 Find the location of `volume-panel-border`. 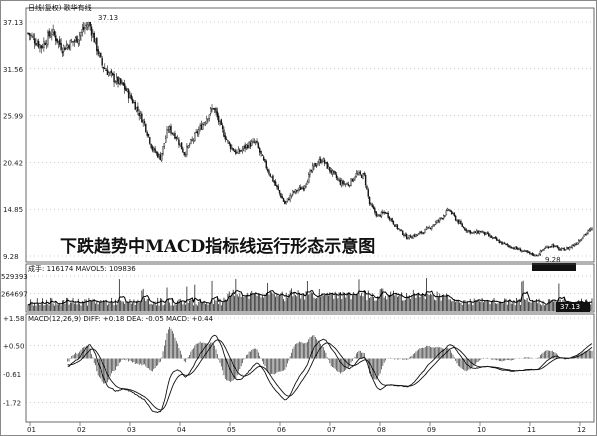

volume-panel-border is located at coordinates (310, 288).